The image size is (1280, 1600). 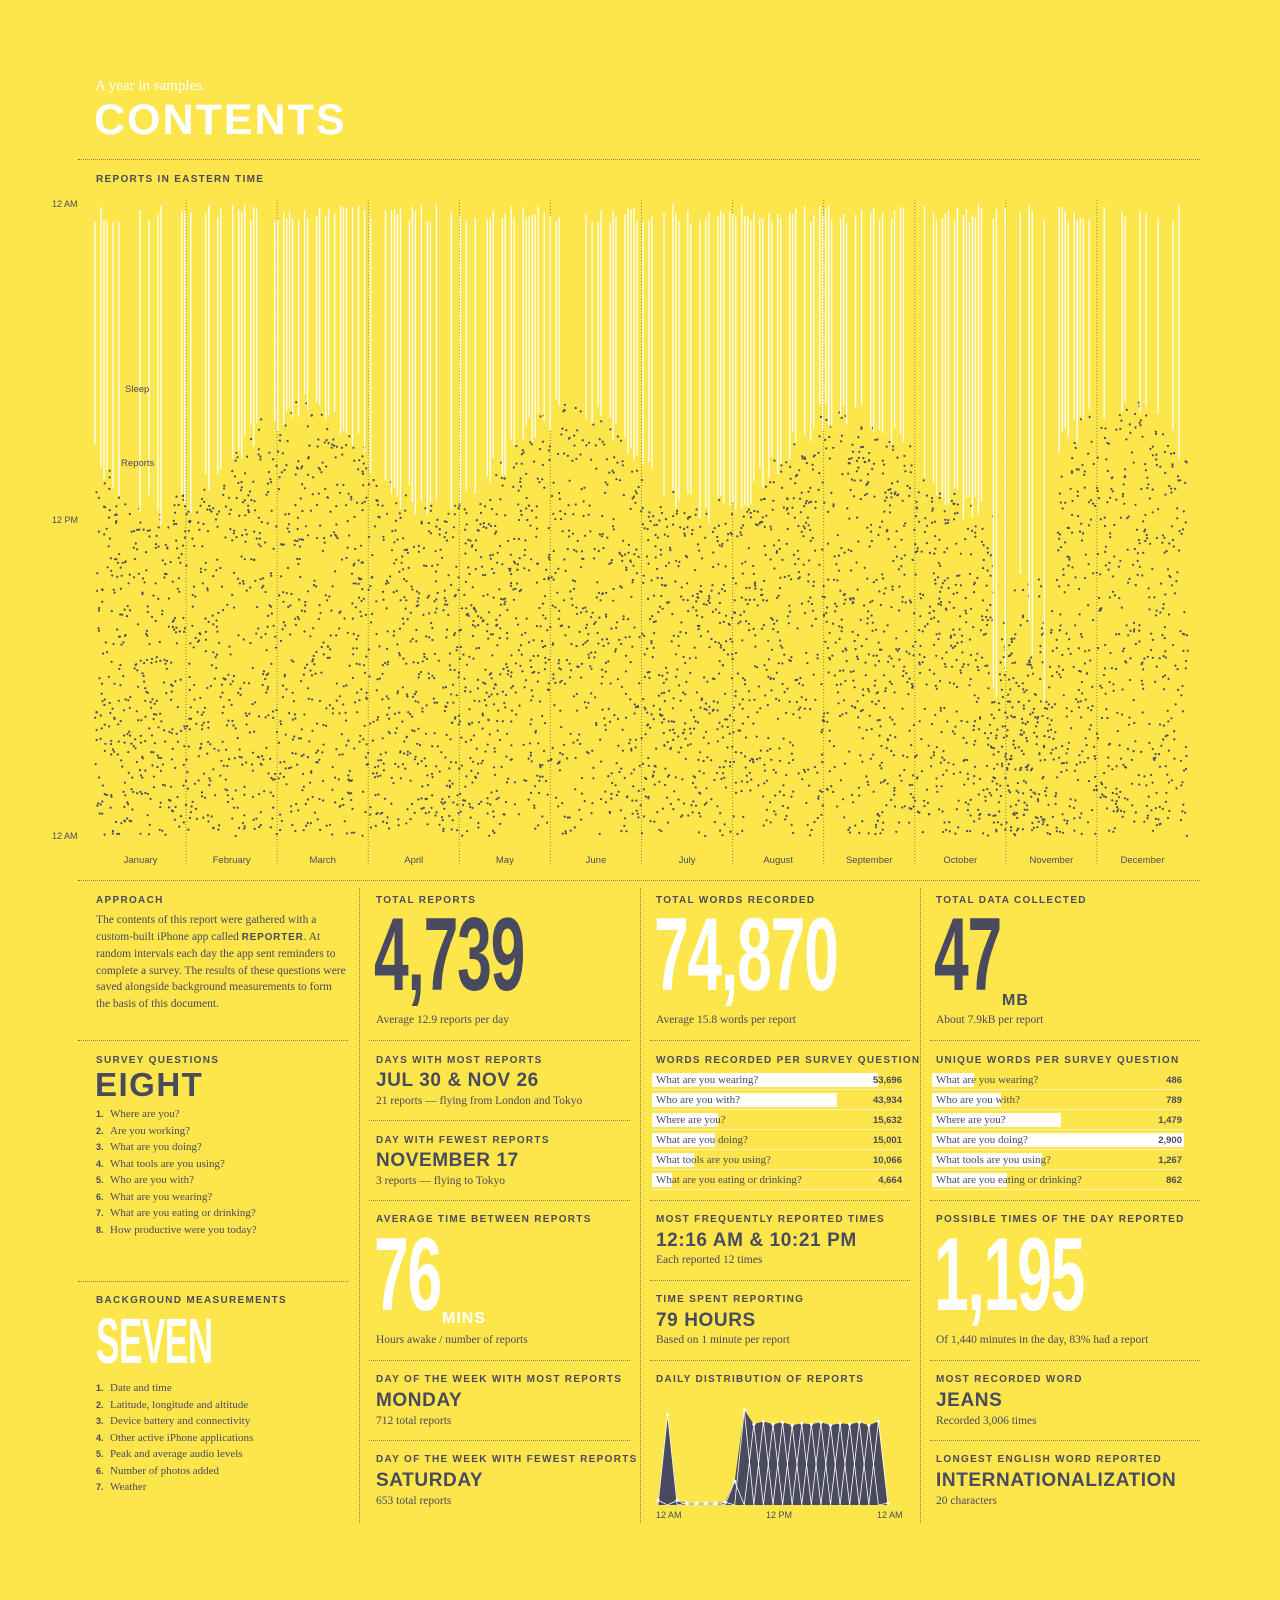 What do you see at coordinates (1051, 860) in the screenshot?
I see `month-label: November` at bounding box center [1051, 860].